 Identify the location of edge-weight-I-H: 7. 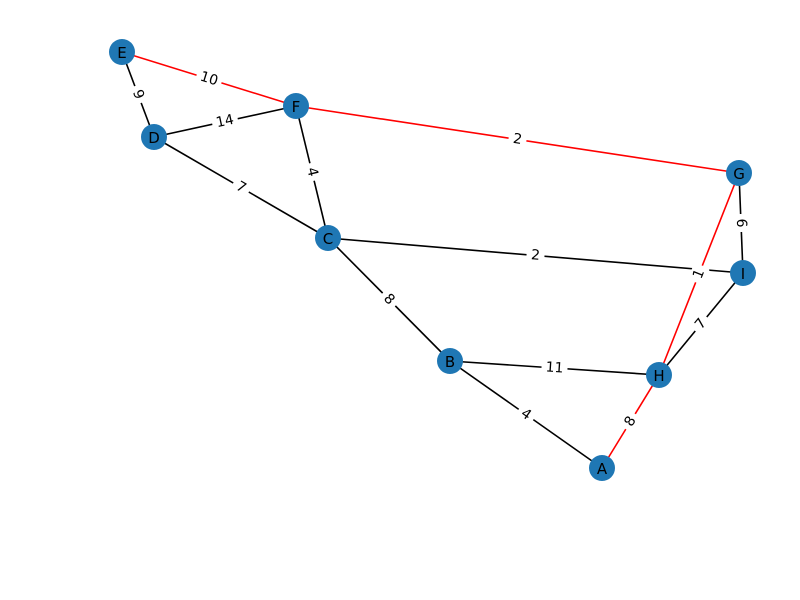
(701, 324).